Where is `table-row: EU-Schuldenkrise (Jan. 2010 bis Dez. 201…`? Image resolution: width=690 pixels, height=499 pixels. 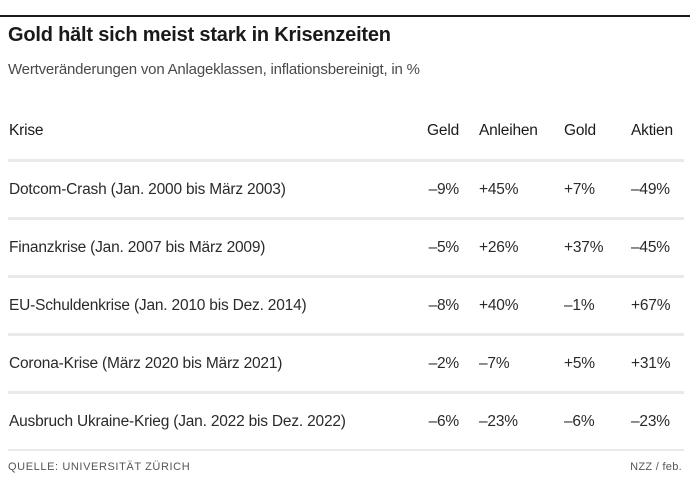 table-row: EU-Schuldenkrise (Jan. 2010 bis Dez. 201… is located at coordinates (346, 306).